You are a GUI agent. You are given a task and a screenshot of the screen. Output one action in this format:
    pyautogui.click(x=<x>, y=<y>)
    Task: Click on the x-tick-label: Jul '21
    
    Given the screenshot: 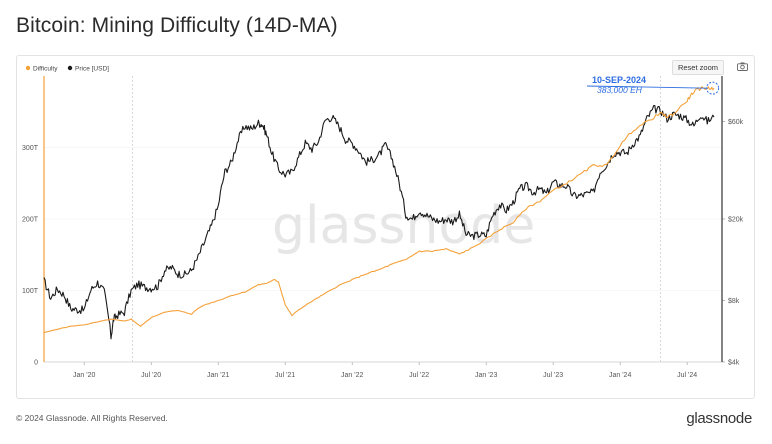 What is the action you would take?
    pyautogui.click(x=285, y=375)
    